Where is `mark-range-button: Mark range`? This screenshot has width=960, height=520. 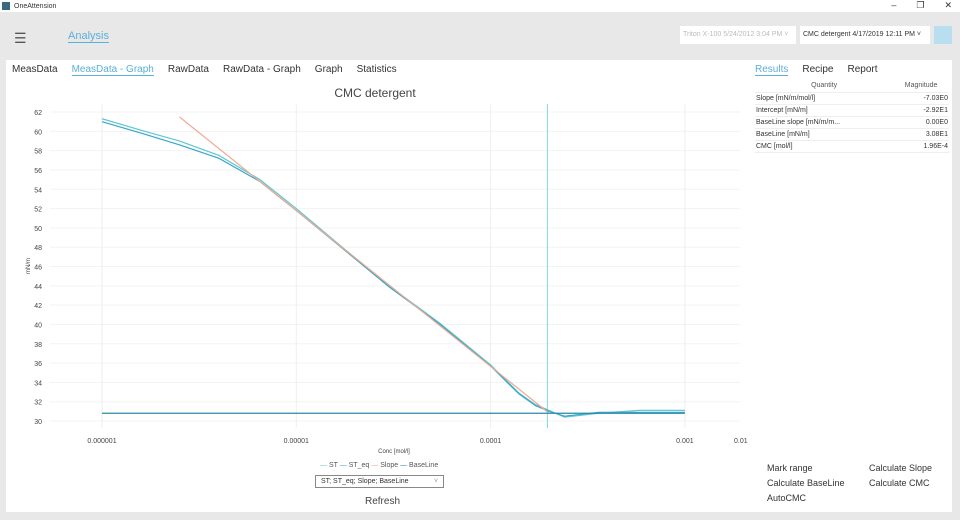 mark-range-button: Mark range is located at coordinates (790, 468).